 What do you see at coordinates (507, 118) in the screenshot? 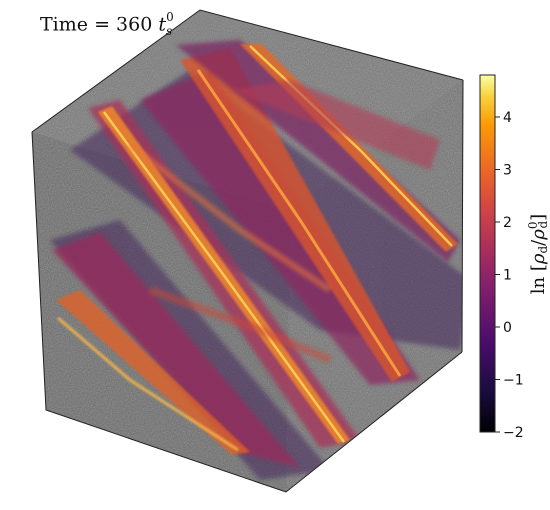
I see `colorbar-tick-label: 4` at bounding box center [507, 118].